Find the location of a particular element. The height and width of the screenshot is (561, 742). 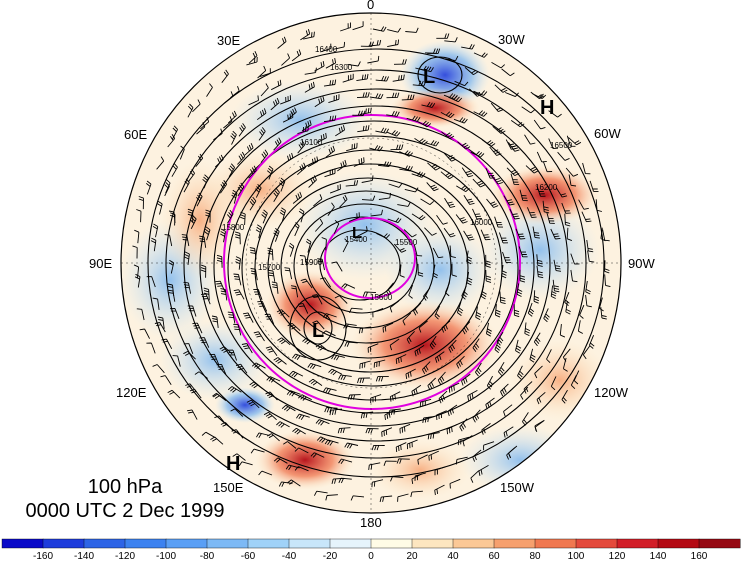

contour-label: 15800 is located at coordinates (233, 227).